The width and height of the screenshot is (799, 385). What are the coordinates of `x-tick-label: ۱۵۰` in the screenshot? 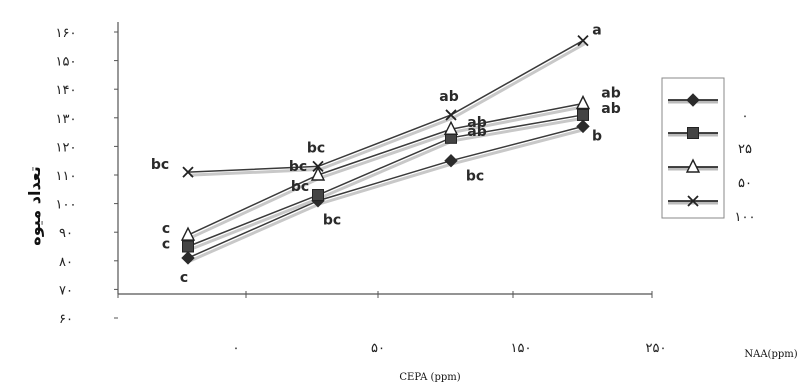 It's located at (521, 348).